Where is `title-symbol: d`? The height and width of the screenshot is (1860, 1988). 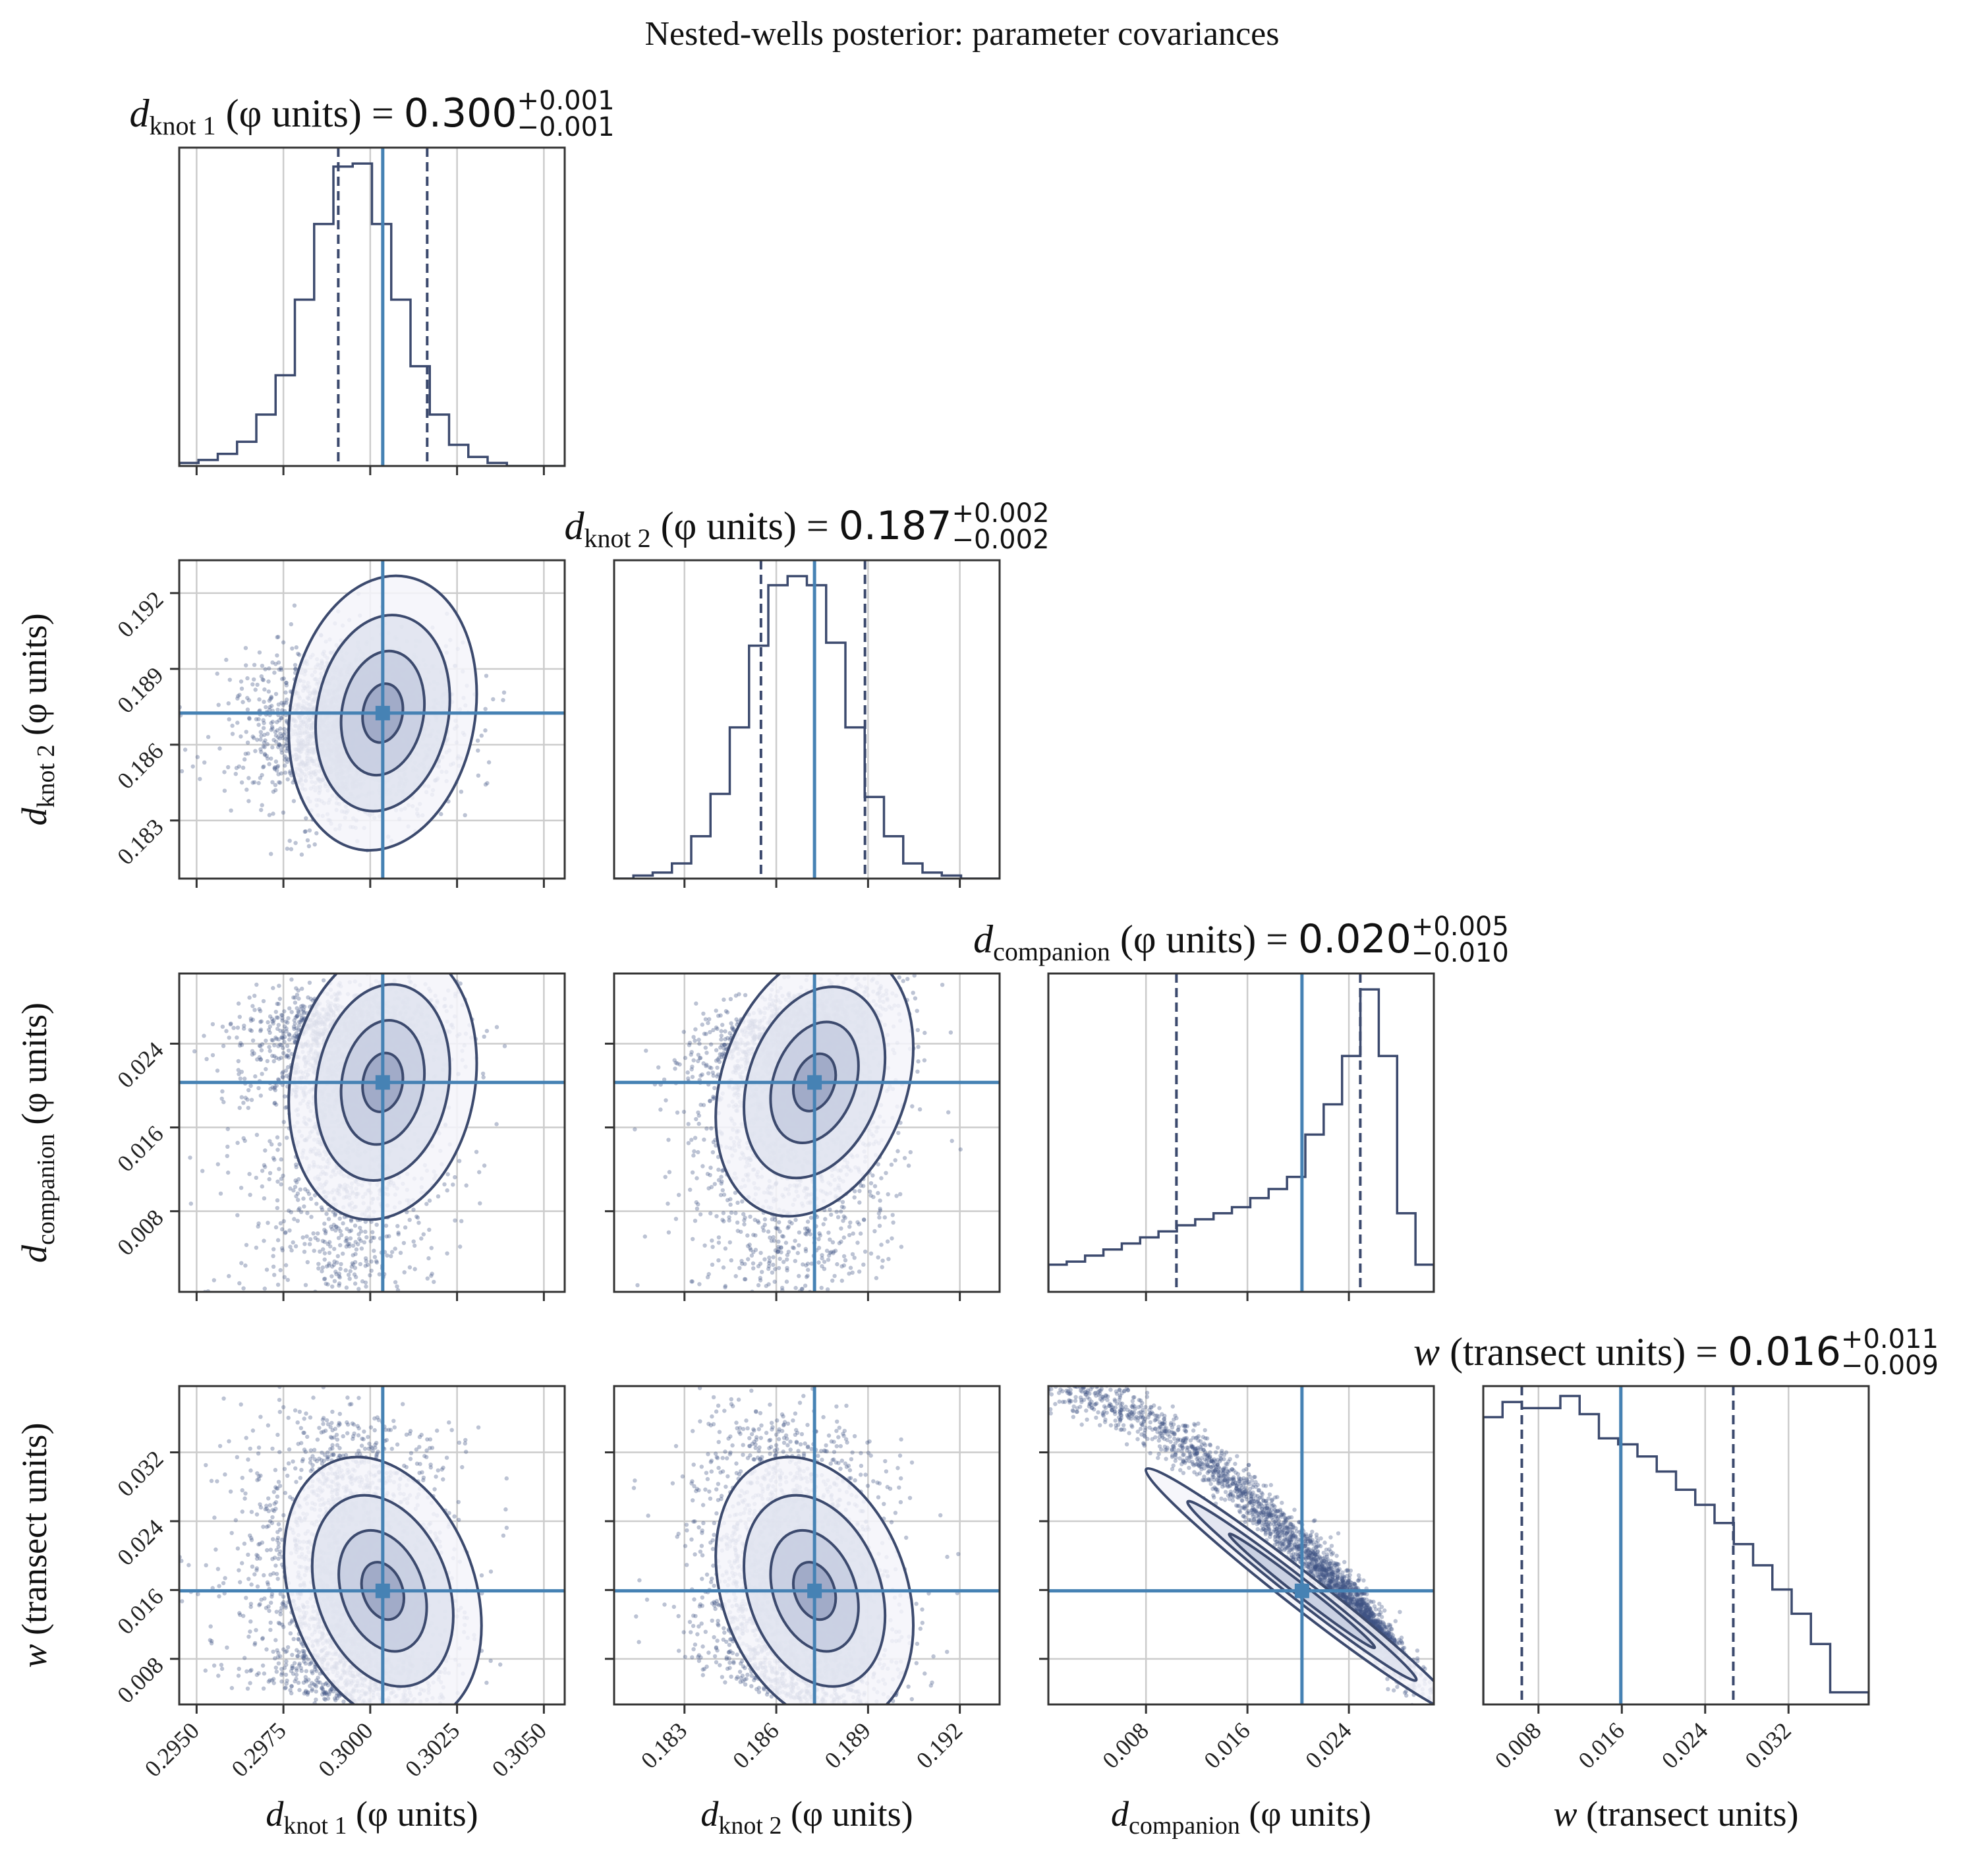
title-symbol: d is located at coordinates (139, 113).